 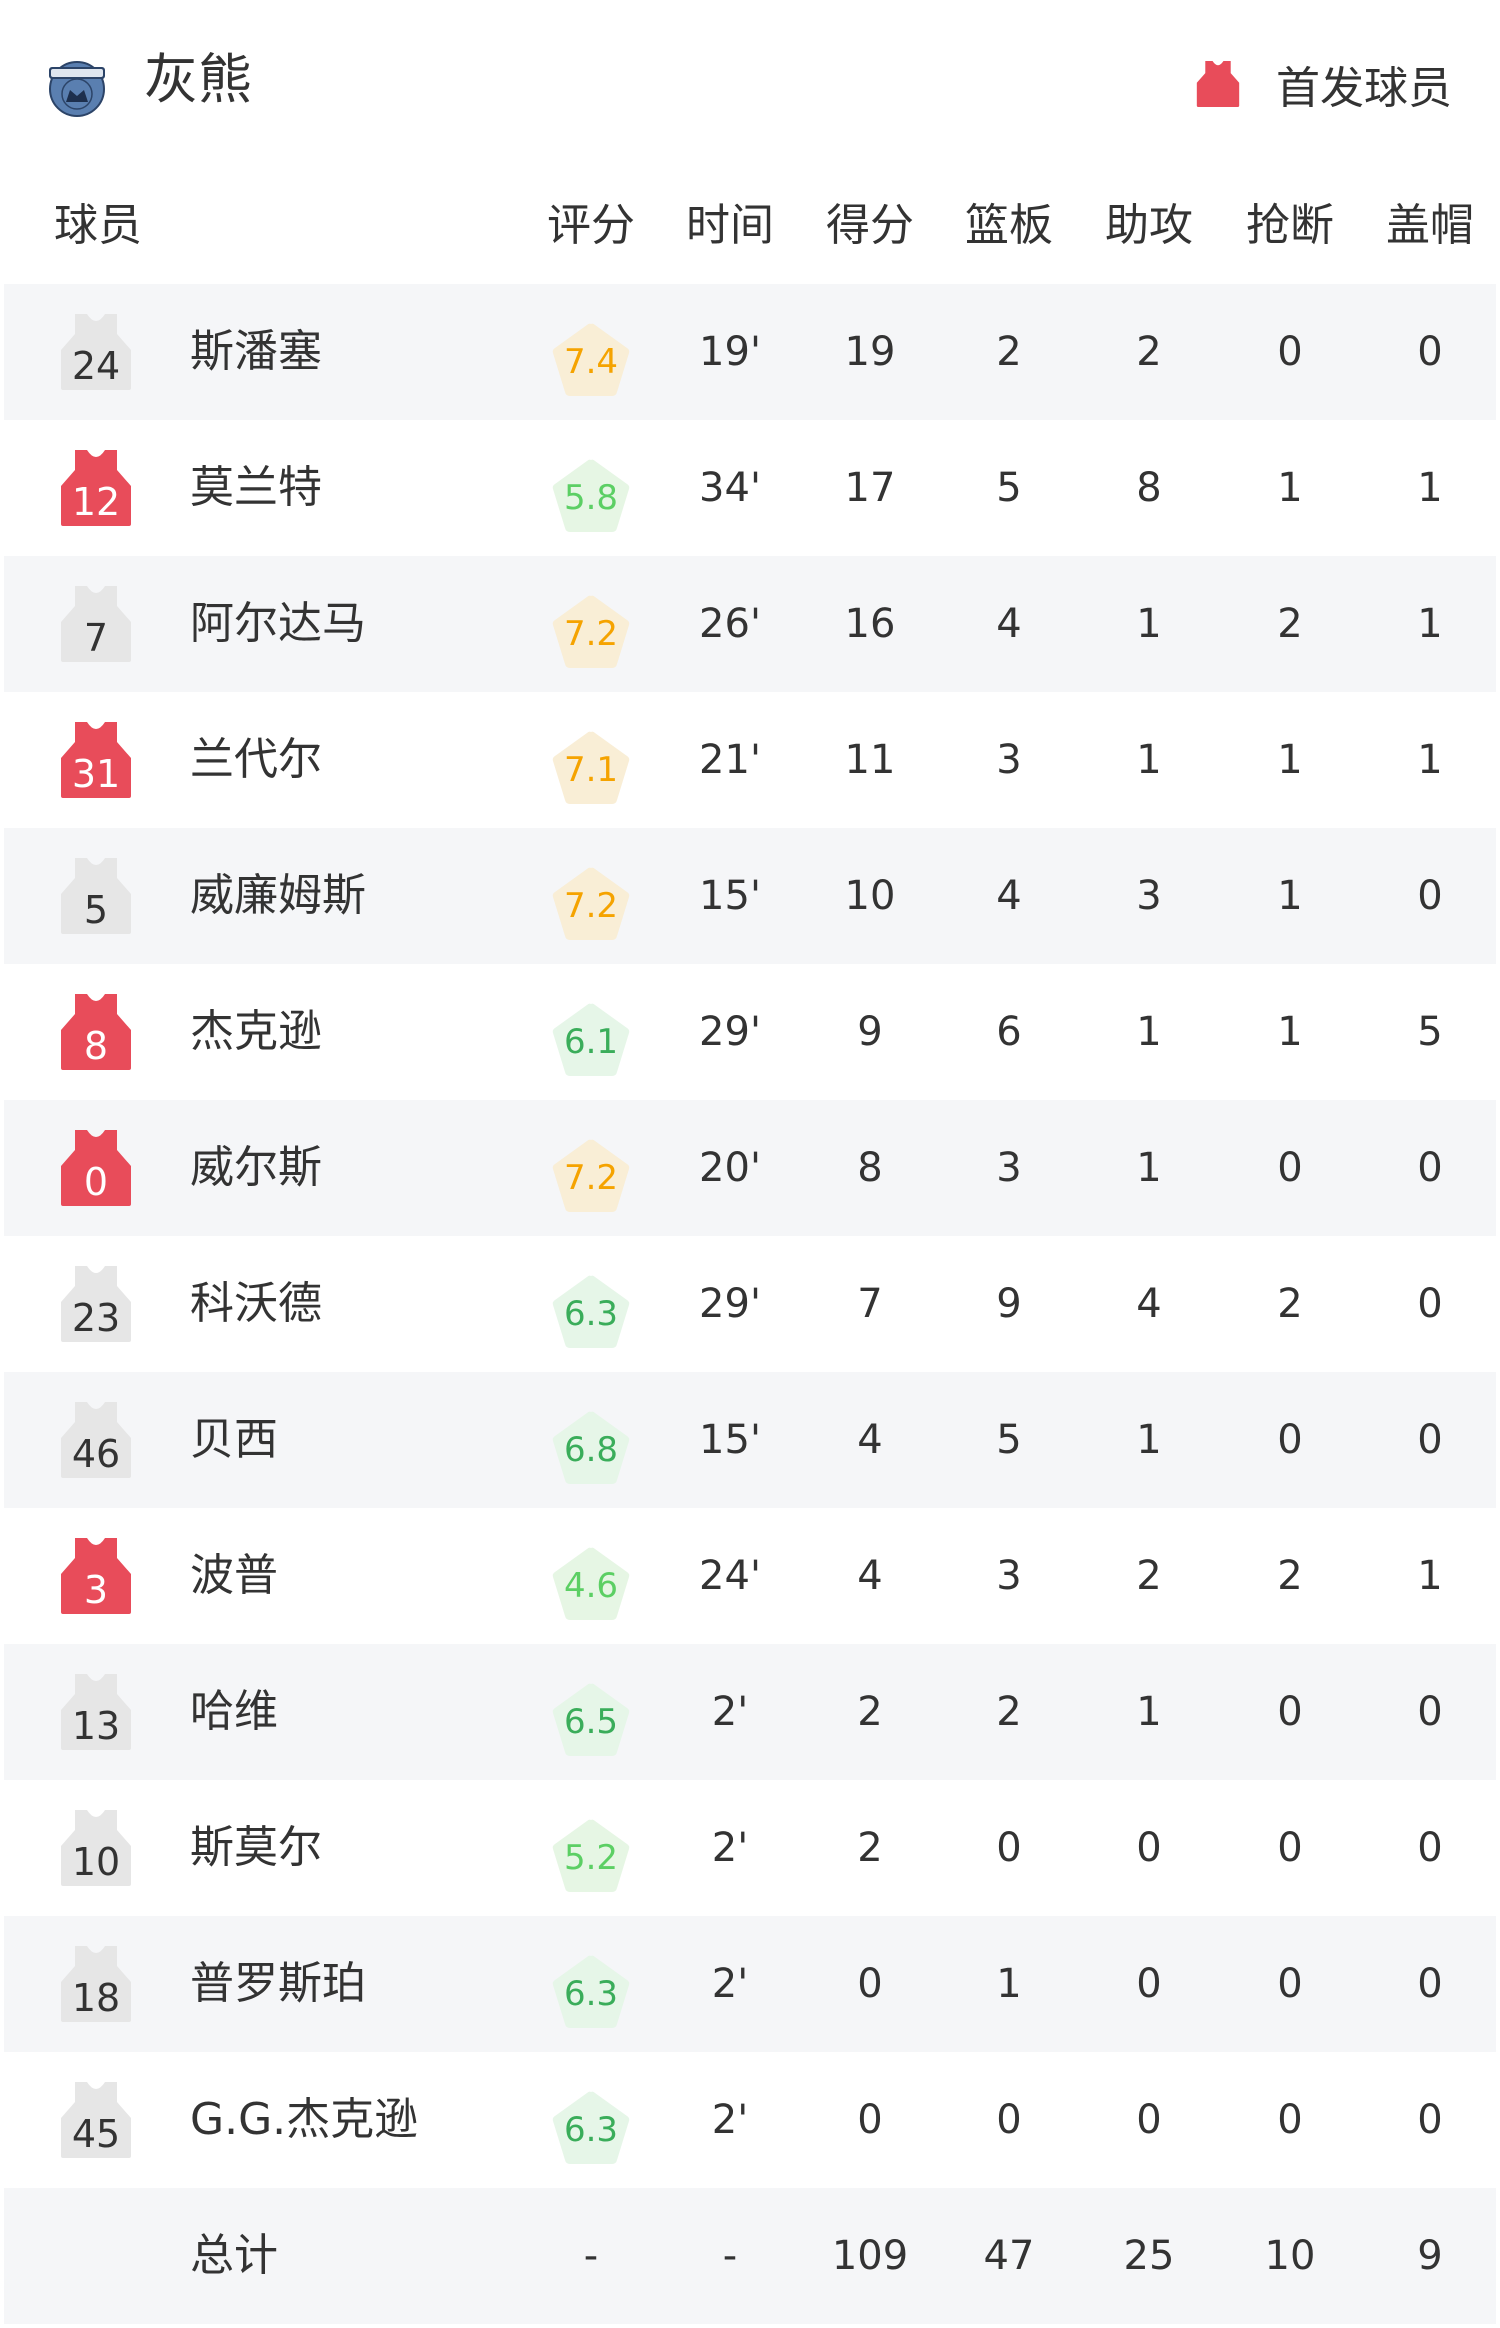 I want to click on table-row: 3 波普 4.6 24' 4 3 2 2 1, so click(x=750, y=1576).